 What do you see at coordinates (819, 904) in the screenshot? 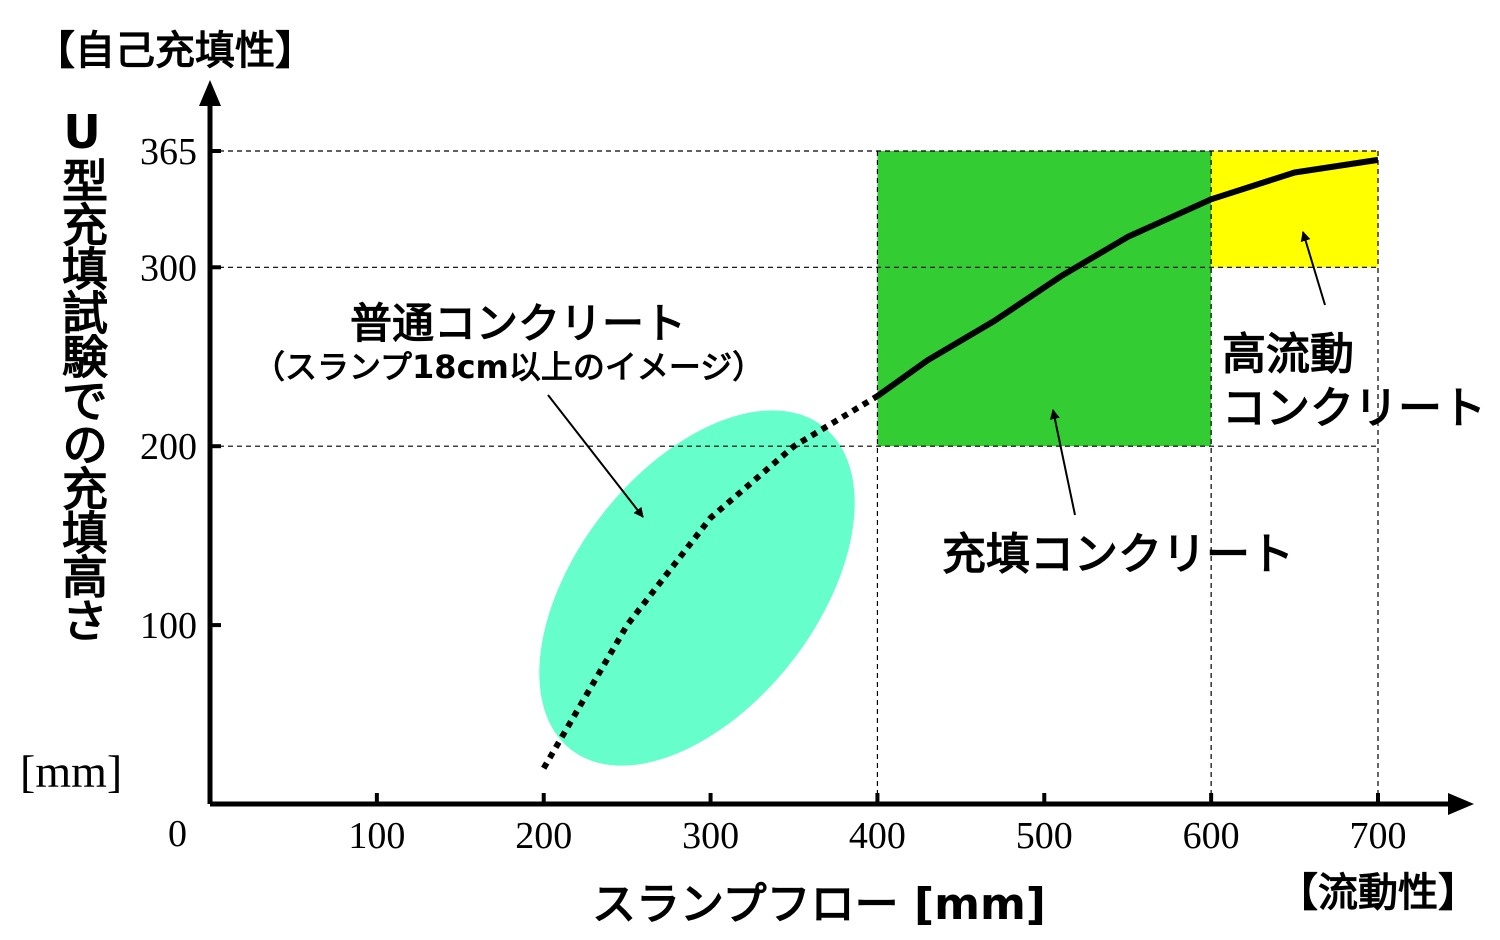
I see `x-axis-title: スランプフロー [mm]` at bounding box center [819, 904].